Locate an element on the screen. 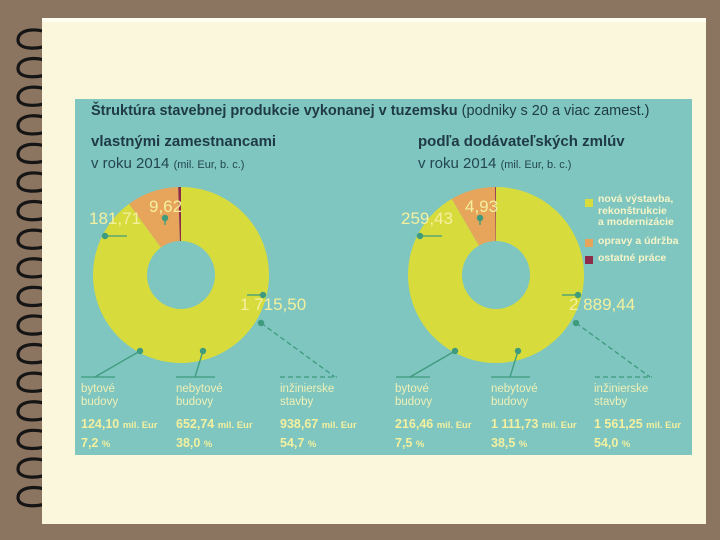 The height and width of the screenshot is (540, 720). chart-1-slice-repair is located at coordinates (154, 217).